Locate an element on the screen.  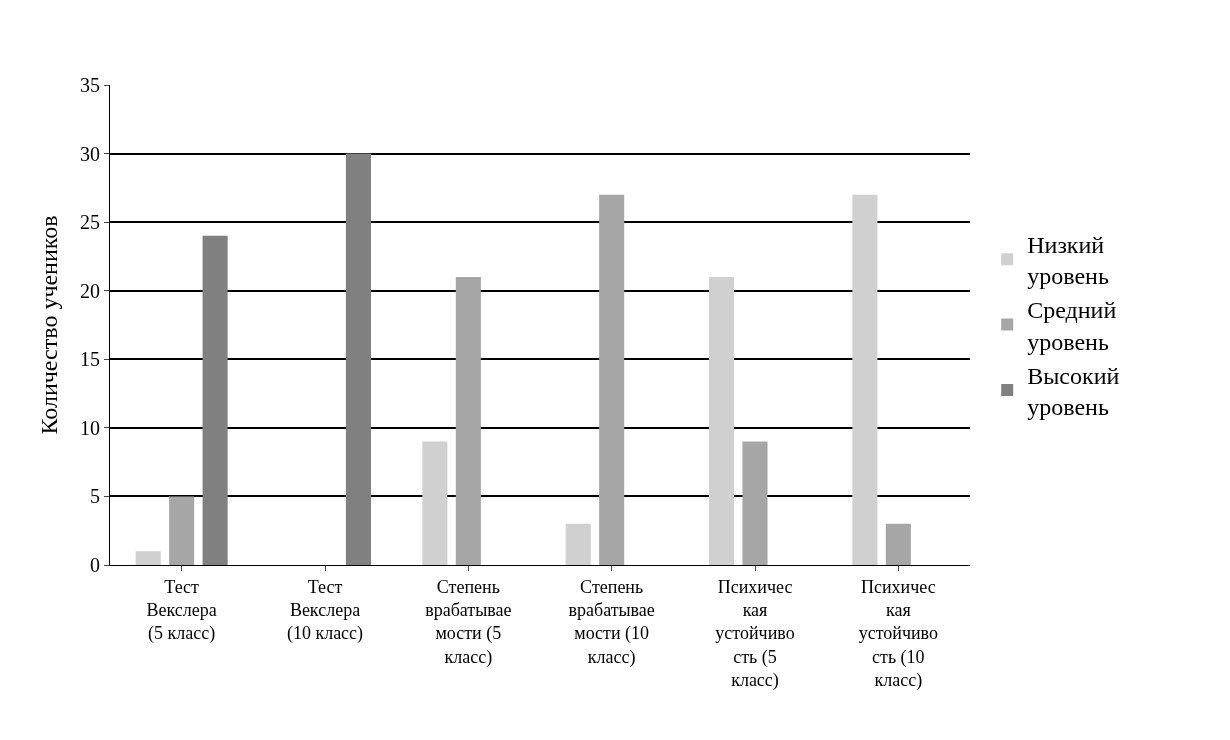
y-tick-label: 25 is located at coordinates (90, 222).